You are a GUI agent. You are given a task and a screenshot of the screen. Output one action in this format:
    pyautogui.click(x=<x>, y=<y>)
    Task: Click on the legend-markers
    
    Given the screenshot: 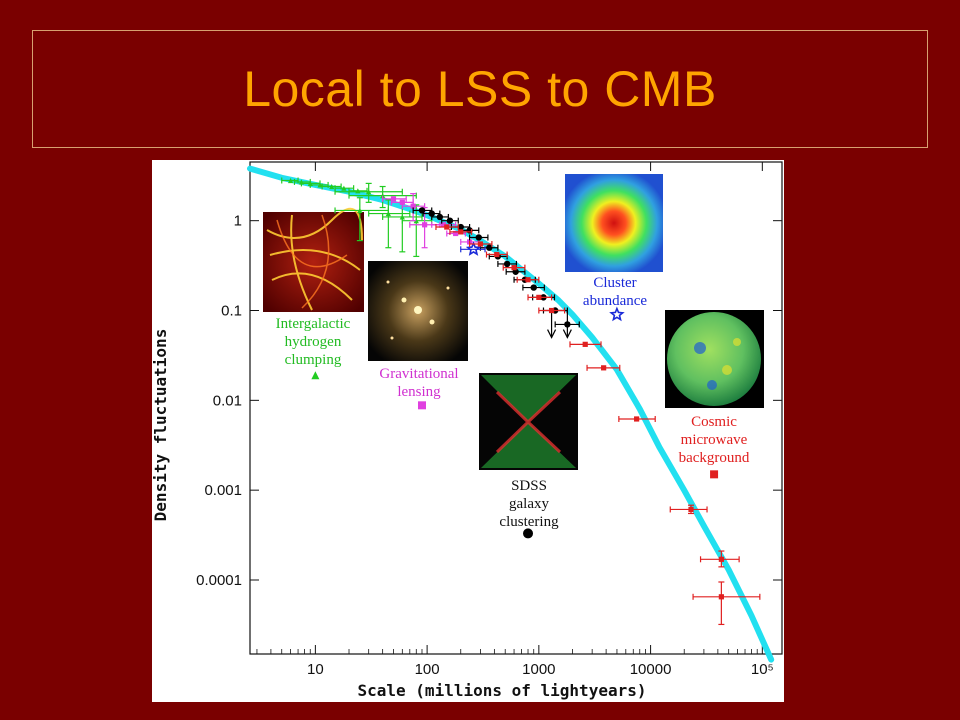 What is the action you would take?
    pyautogui.click(x=515, y=422)
    